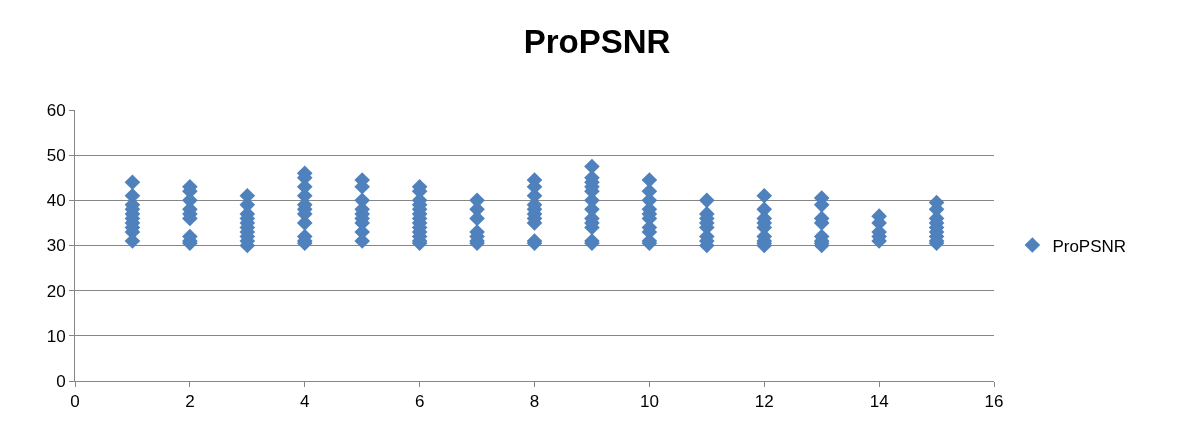 This screenshot has width=1194, height=423. Describe the element at coordinates (56, 246) in the screenshot. I see `y-tick-label: 30` at that location.